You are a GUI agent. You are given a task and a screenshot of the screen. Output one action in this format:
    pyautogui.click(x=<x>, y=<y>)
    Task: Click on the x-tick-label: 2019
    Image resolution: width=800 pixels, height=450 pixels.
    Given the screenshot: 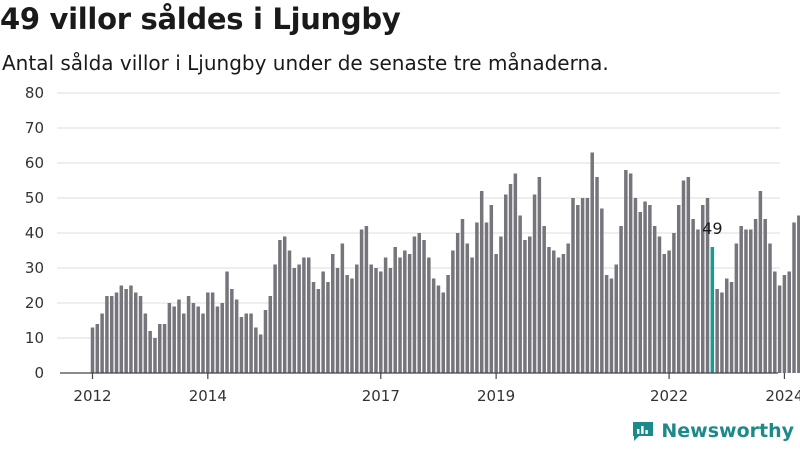 What is the action you would take?
    pyautogui.click(x=496, y=396)
    